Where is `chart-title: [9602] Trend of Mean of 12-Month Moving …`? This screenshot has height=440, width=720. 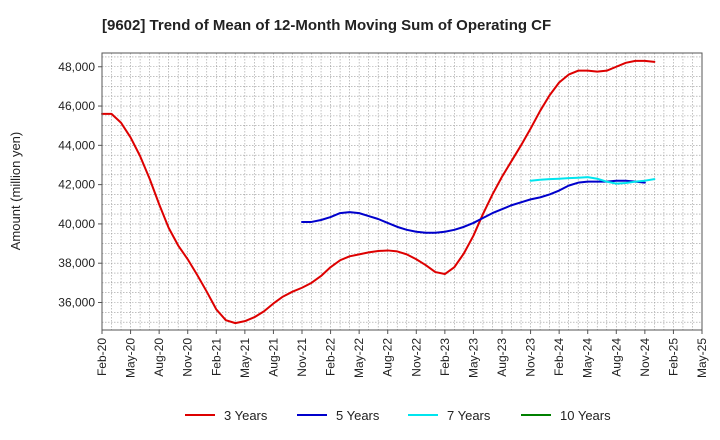 chart-title: [9602] Trend of Mean of 12-Month Moving … is located at coordinates (326, 25).